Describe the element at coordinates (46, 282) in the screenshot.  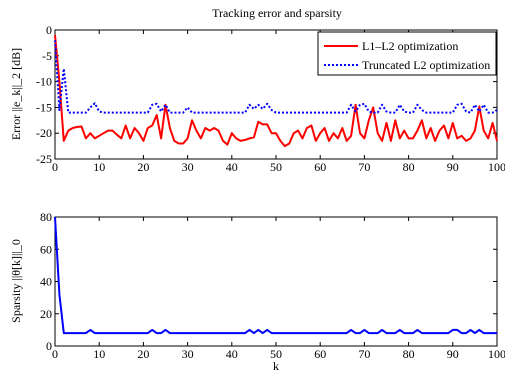
I see `y-tick-label: 40` at that location.